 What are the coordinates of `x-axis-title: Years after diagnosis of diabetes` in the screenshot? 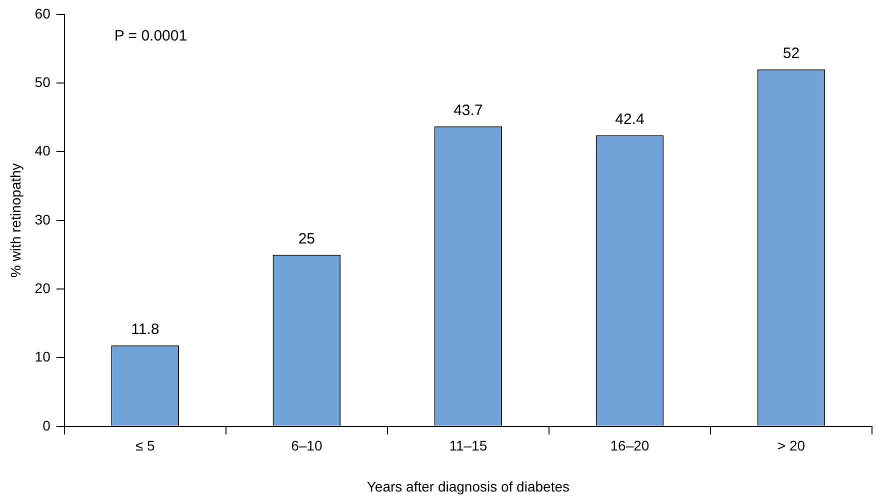 It's located at (468, 486).